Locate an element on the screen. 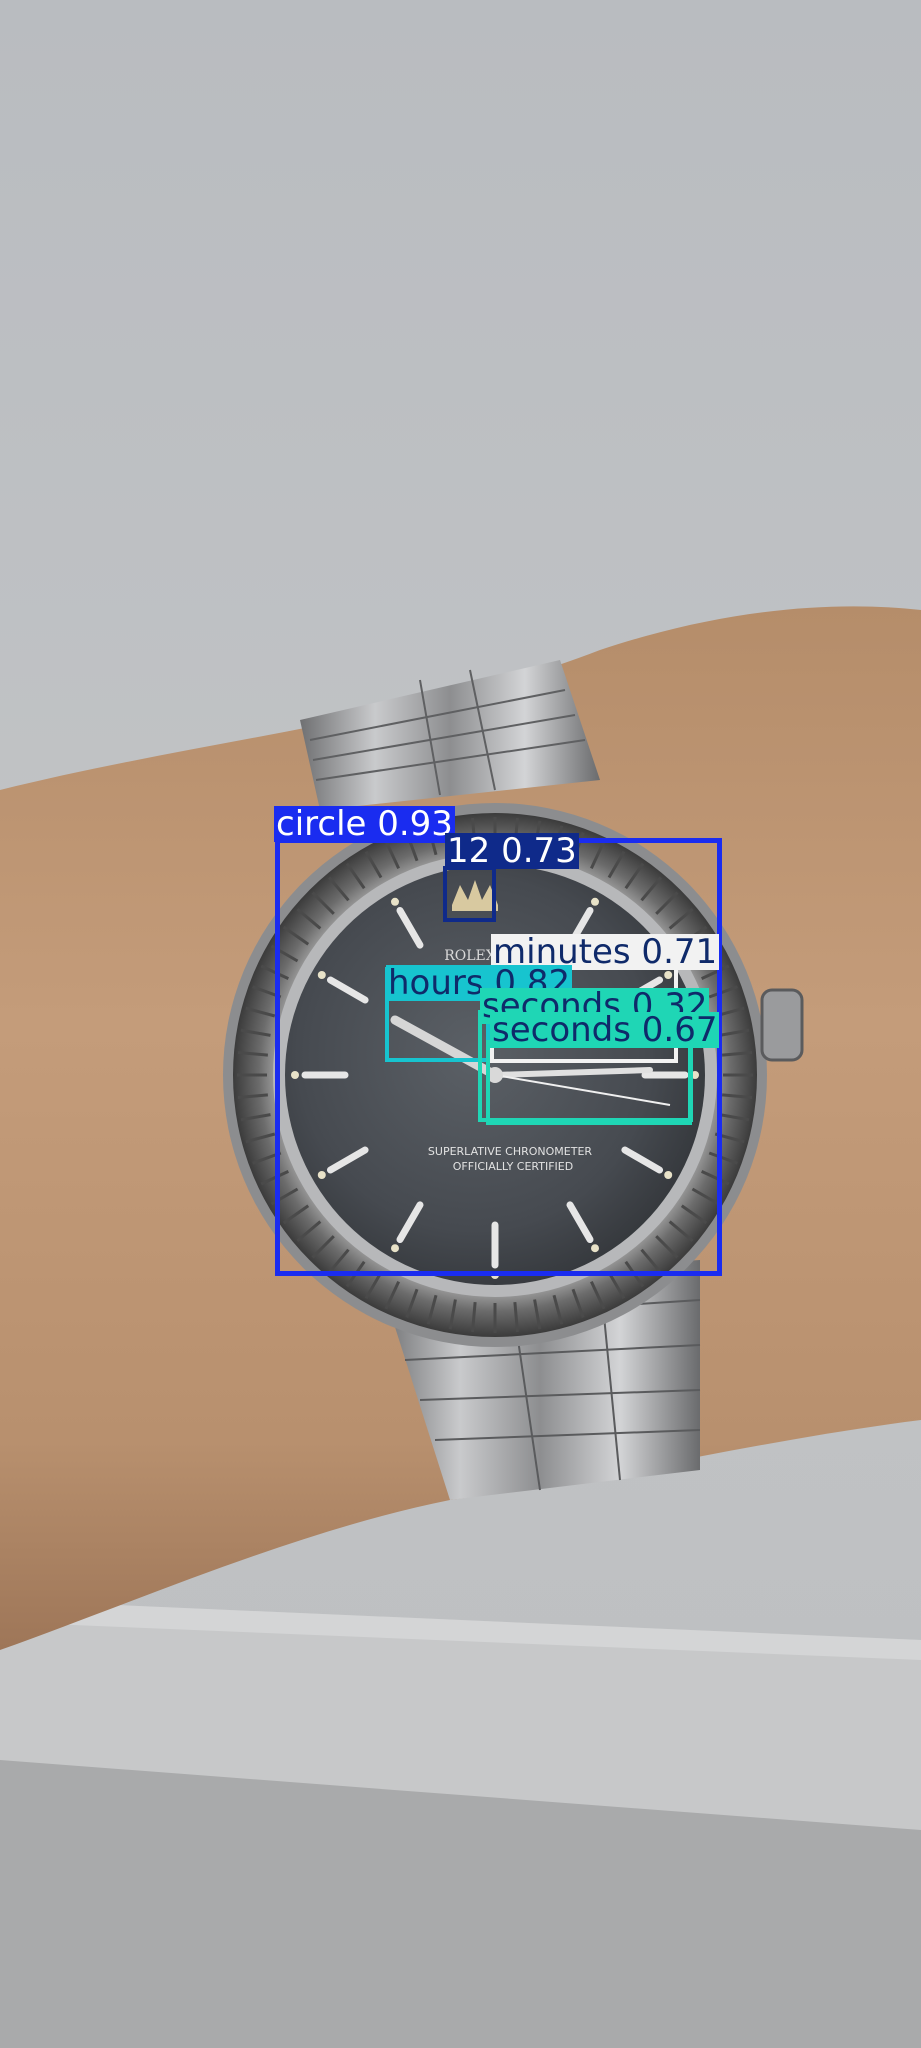 This screenshot has height=2048, width=921. twelve-label: 12 0.73 is located at coordinates (512, 851).